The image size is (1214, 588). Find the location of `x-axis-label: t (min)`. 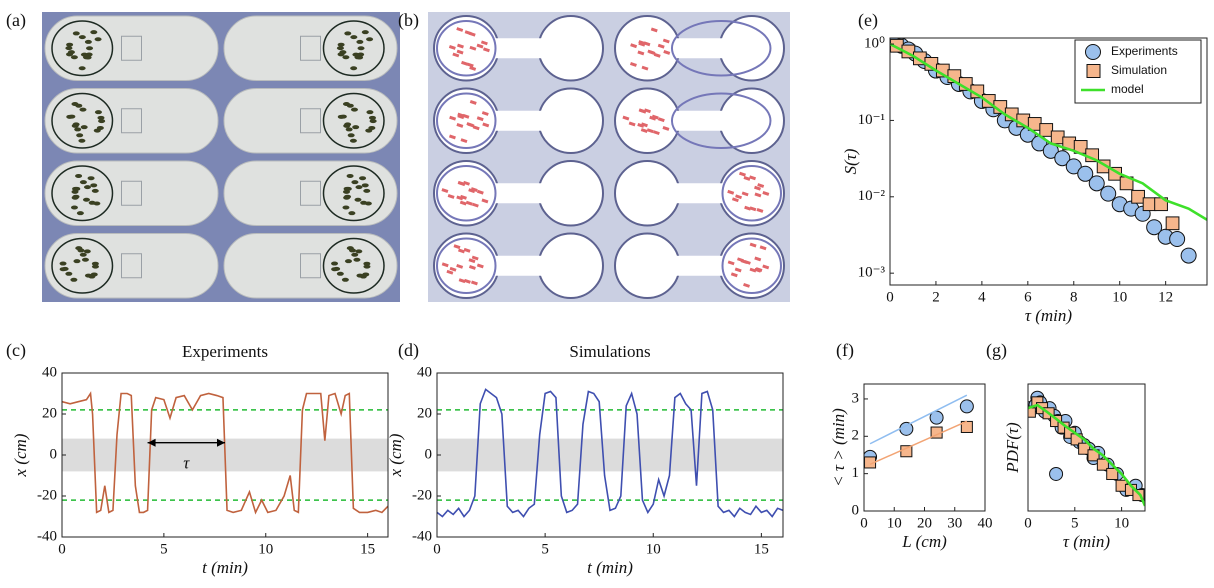

x-axis-label: t (min) is located at coordinates (610, 567).